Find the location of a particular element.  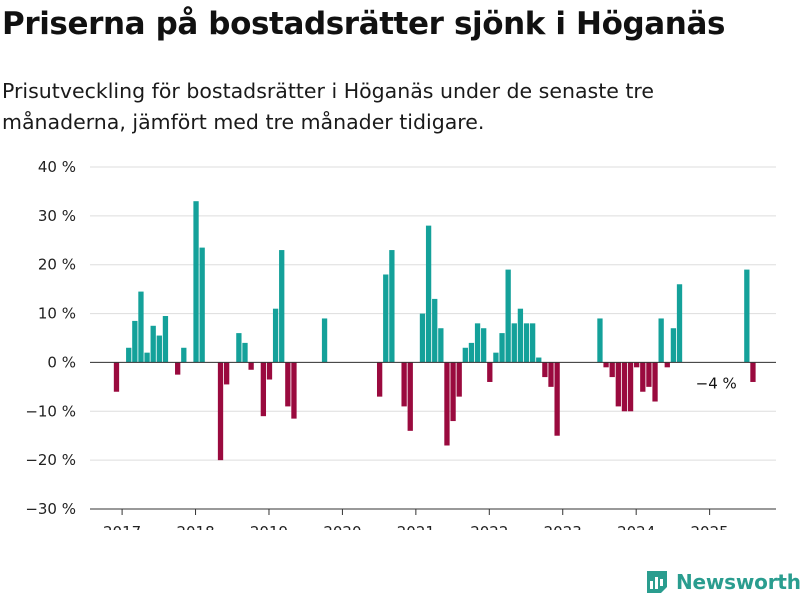

y-tick-label: 10 % is located at coordinates (57, 314).